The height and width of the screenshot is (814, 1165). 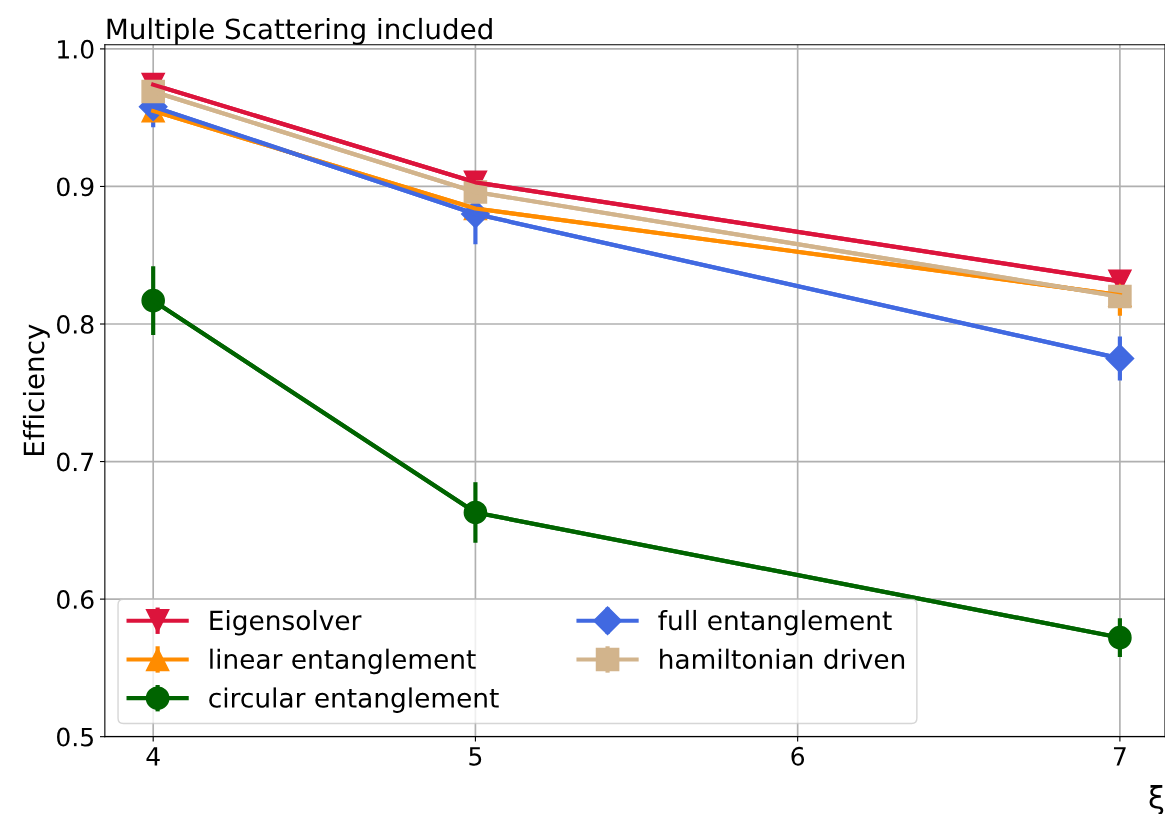 What do you see at coordinates (75, 324) in the screenshot?
I see `y-tick-label: 0.8` at bounding box center [75, 324].